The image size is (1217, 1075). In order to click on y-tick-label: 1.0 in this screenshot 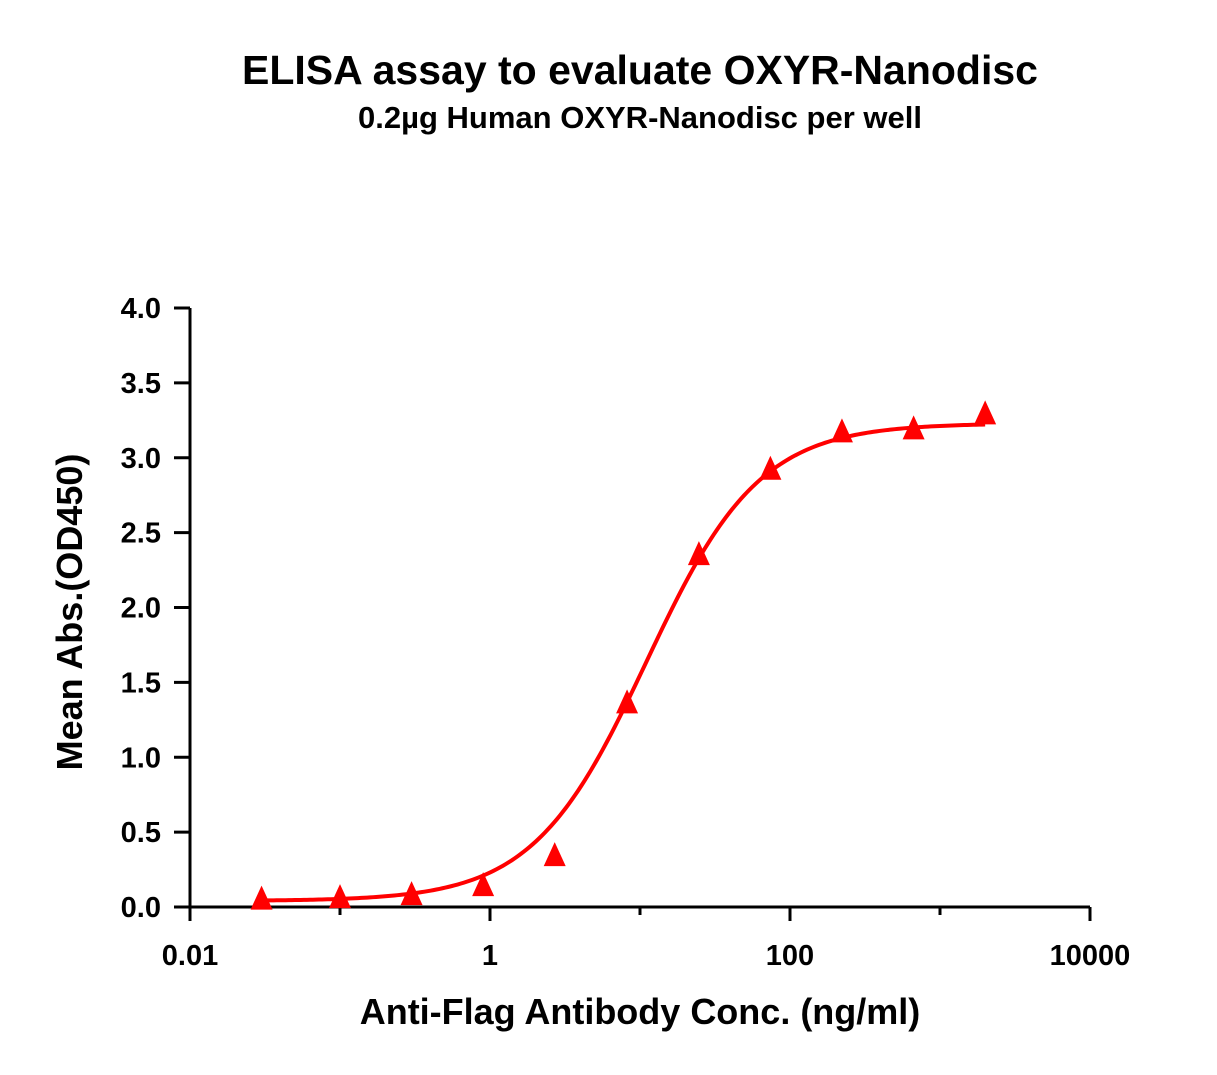, I will do `click(141, 758)`.